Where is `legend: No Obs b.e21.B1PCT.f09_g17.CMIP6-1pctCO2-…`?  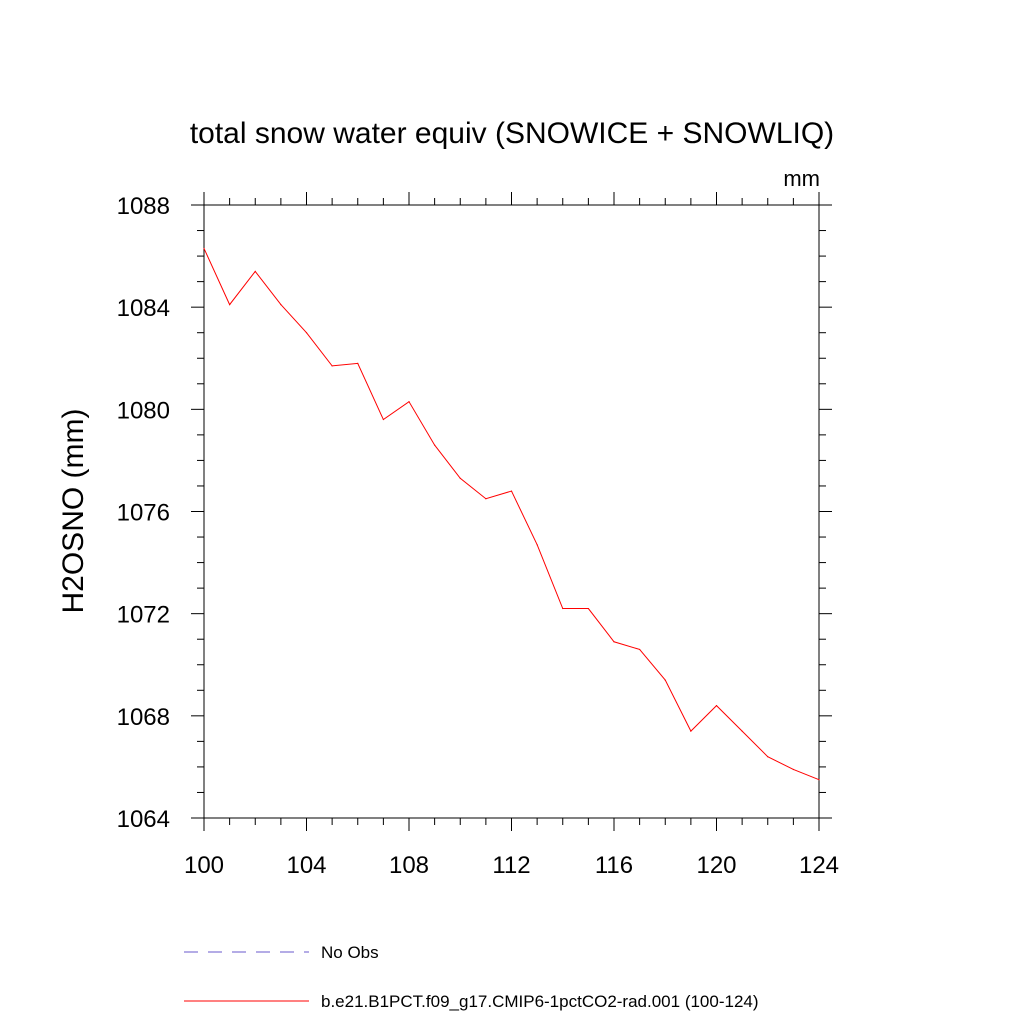
legend: No Obs b.e21.B1PCT.f09_g17.CMIP6-1pctCO2-… is located at coordinates (471, 977).